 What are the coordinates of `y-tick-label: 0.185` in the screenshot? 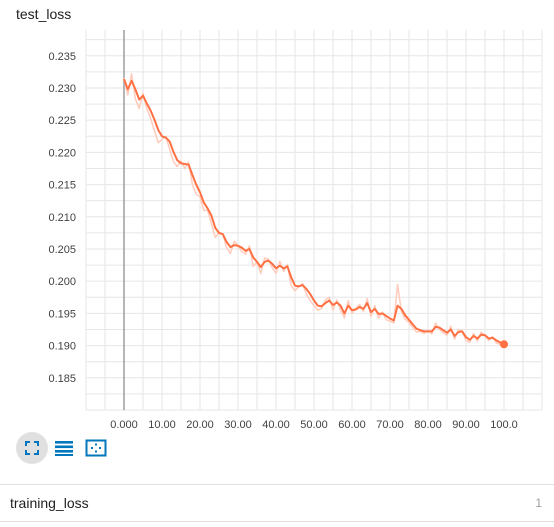 It's located at (62, 379).